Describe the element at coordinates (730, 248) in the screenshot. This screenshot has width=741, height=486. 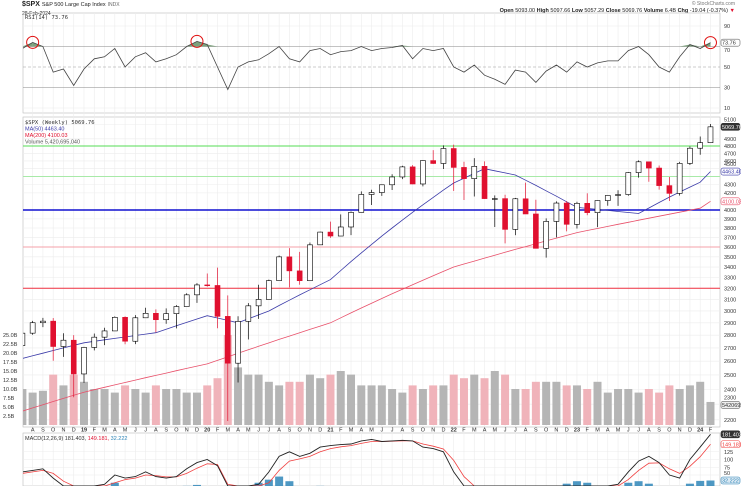
I see `price-tick-label: 3600` at that location.